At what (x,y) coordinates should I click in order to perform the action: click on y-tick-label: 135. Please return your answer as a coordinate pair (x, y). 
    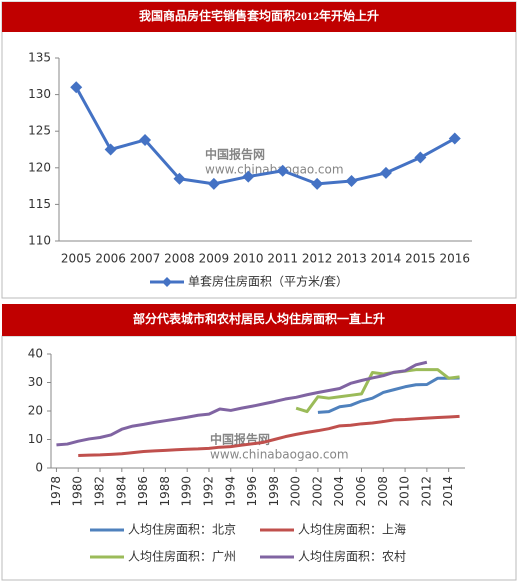
    Looking at the image, I should click on (39, 58).